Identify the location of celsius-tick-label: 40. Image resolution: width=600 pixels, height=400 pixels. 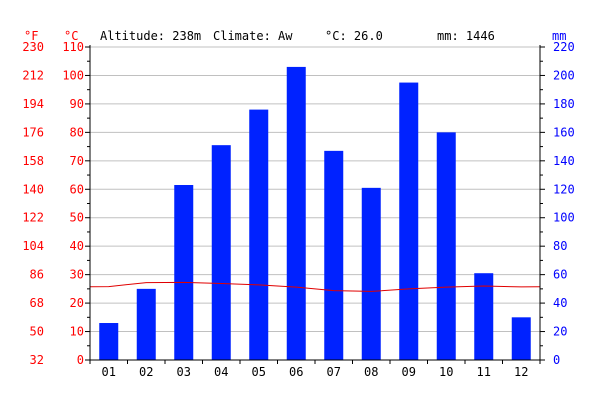
(77, 246).